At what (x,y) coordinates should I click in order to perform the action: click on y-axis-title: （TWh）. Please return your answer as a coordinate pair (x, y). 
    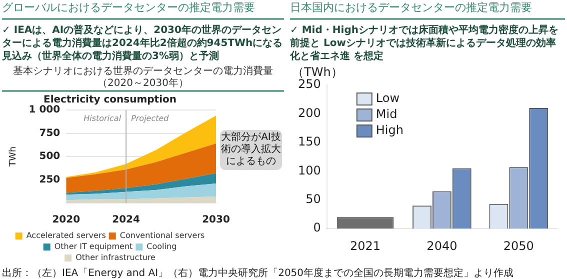
    Looking at the image, I should click on (317, 72).